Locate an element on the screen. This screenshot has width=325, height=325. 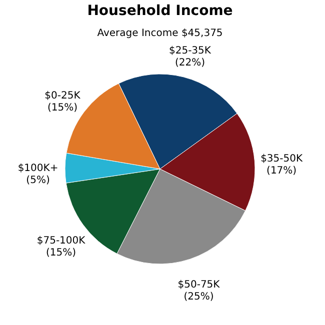
data-label: (22%) is located at coordinates (190, 63).